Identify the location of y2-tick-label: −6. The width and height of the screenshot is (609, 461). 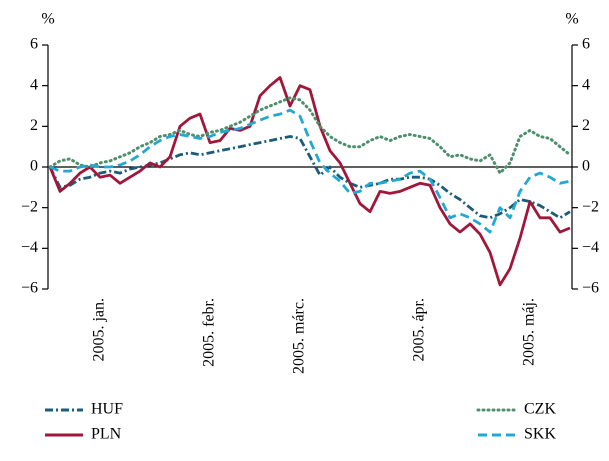
(590, 288).